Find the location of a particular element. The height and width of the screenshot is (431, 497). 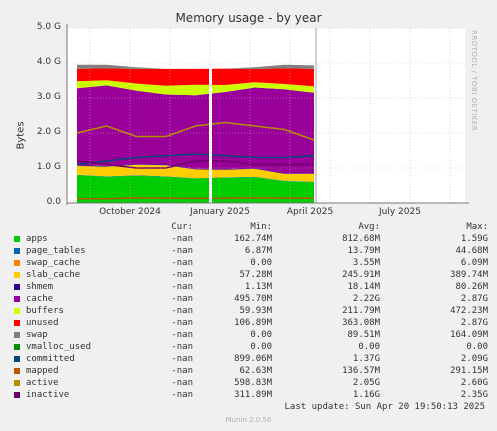

line-active is located at coordinates (195, 131).